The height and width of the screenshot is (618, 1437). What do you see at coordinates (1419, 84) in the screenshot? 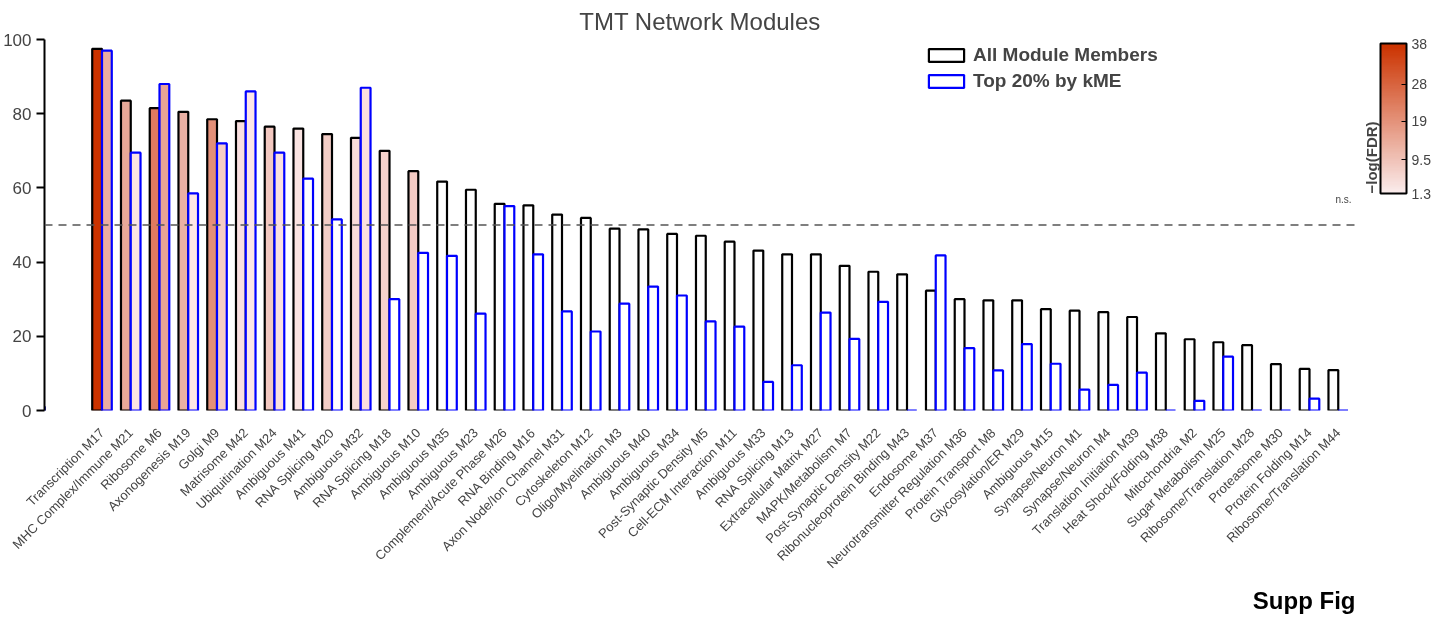
I see `color-bar-label: 28` at bounding box center [1419, 84].